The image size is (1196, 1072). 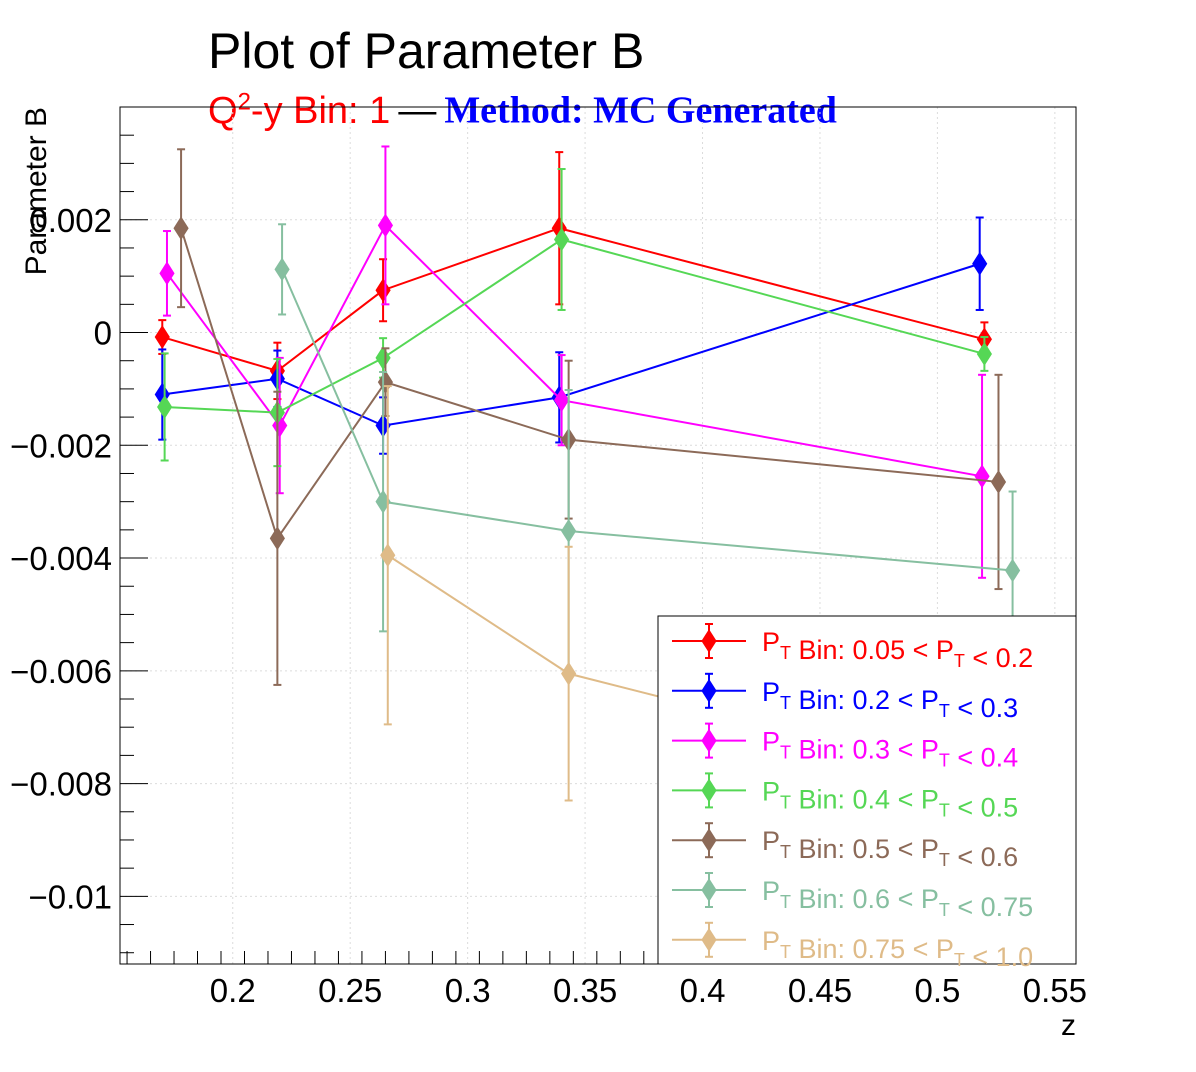 What do you see at coordinates (223, 110) in the screenshot?
I see `subtitle-bin-prefix: Q` at bounding box center [223, 110].